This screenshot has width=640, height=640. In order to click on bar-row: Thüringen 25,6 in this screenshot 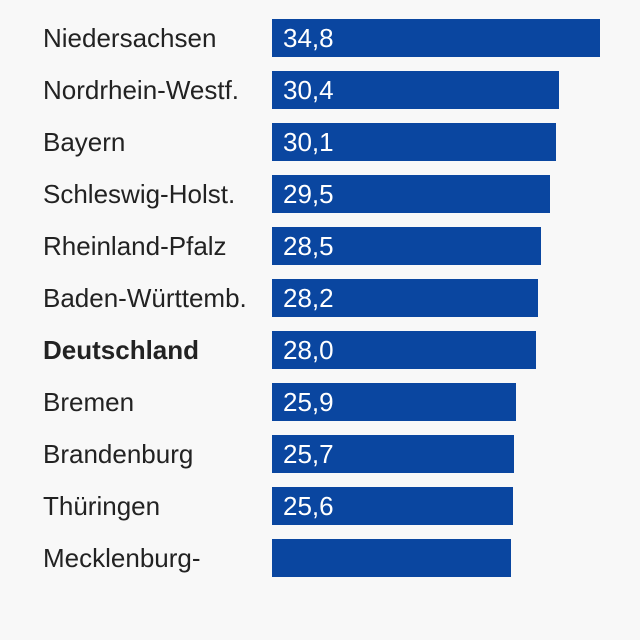, I will do `click(320, 506)`.